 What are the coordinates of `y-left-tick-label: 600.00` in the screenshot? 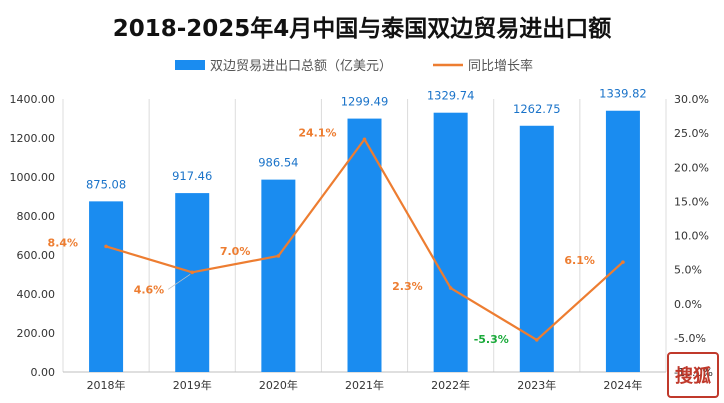 It's located at (36, 255).